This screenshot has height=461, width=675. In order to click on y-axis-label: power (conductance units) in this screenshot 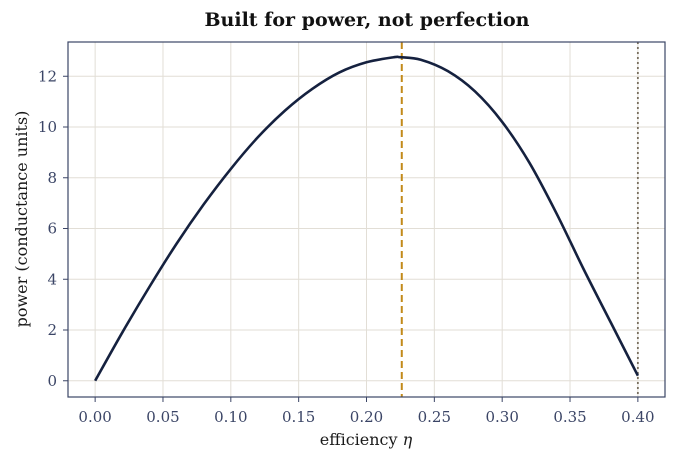, I will do `click(21, 219)`.